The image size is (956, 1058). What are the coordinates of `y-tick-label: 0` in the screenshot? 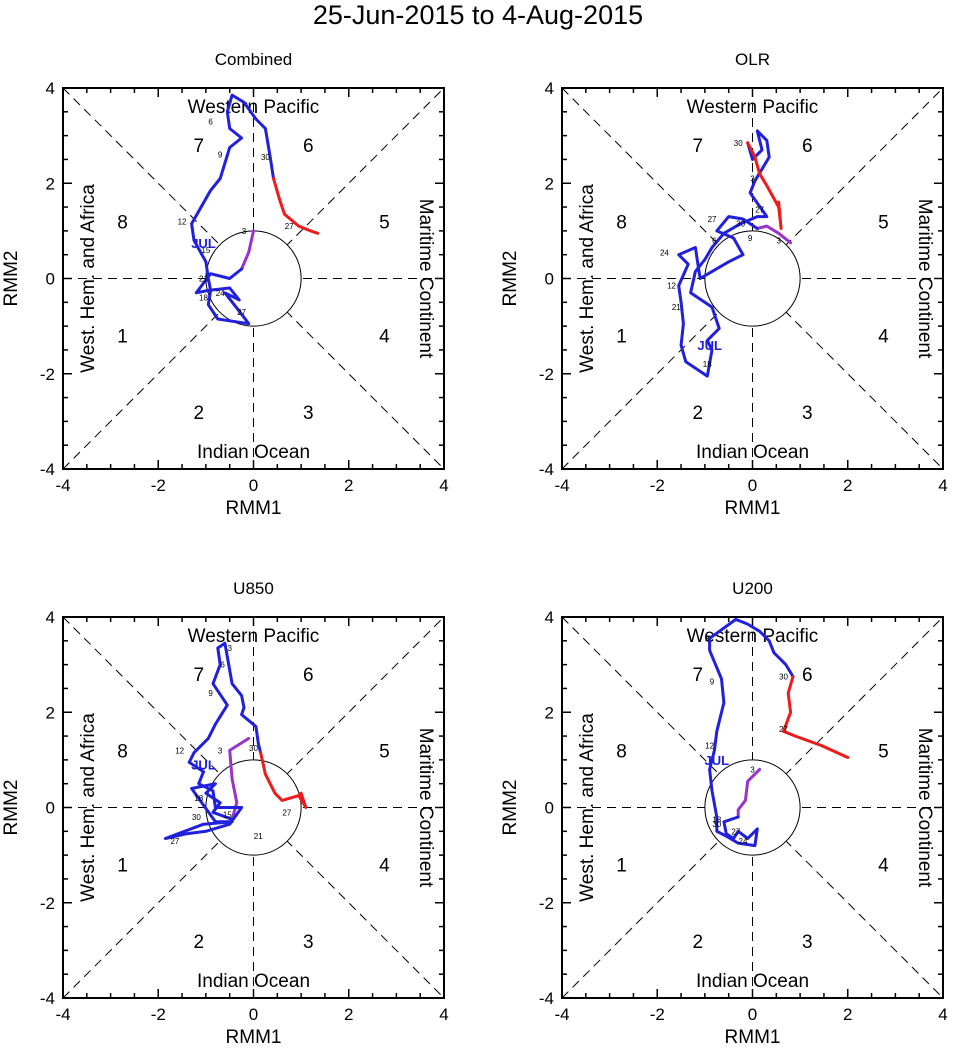 It's located at (549, 279).